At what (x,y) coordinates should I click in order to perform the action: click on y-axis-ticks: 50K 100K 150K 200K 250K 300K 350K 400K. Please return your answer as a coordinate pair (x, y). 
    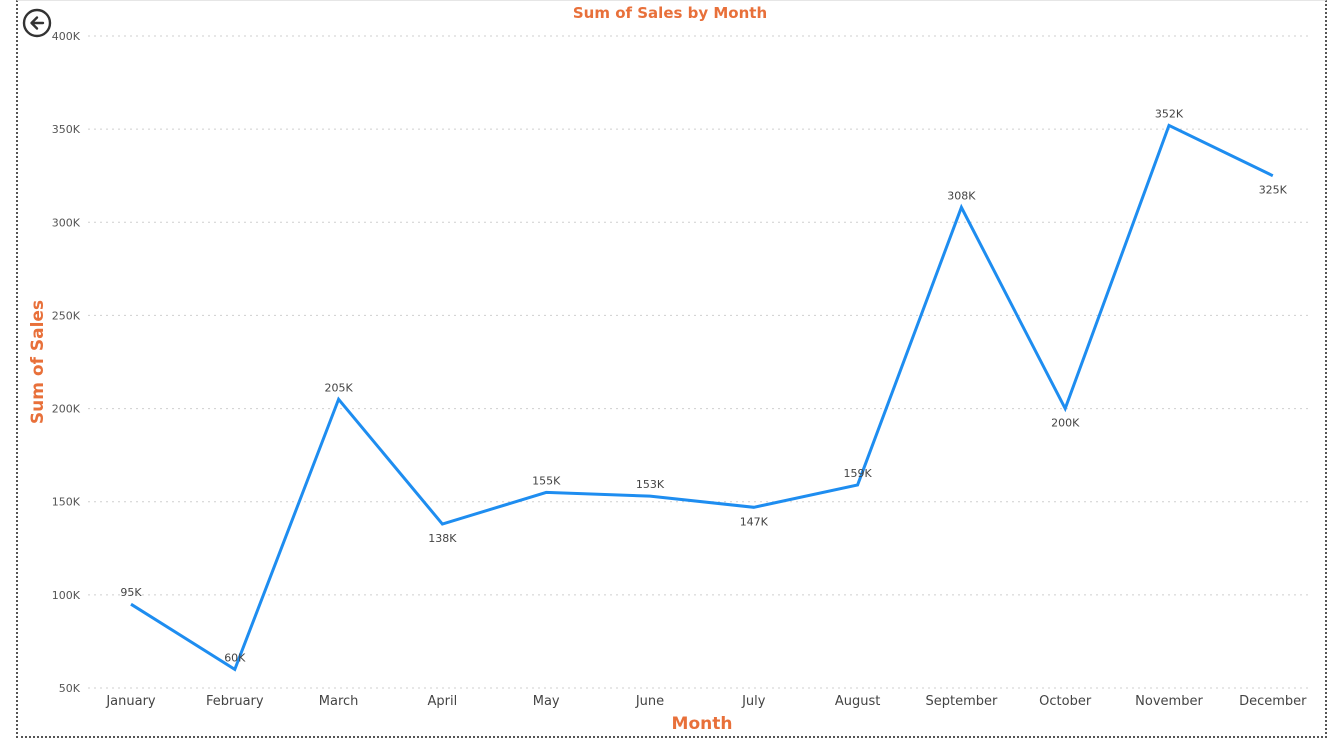
    Looking at the image, I should click on (66, 362).